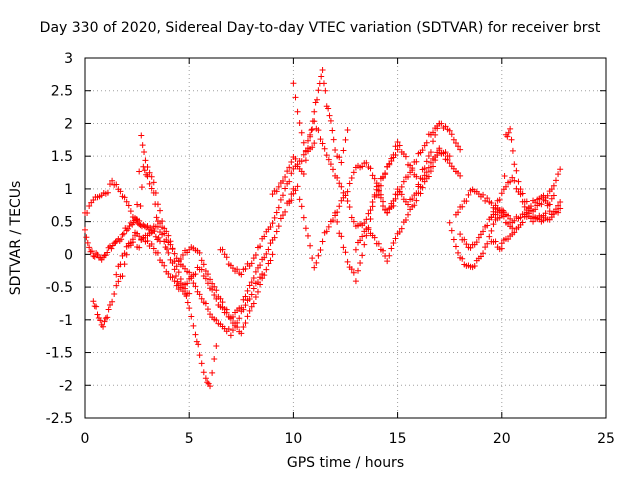 This screenshot has width=640, height=480. I want to click on y-tick-label: -1.5, so click(59, 354).